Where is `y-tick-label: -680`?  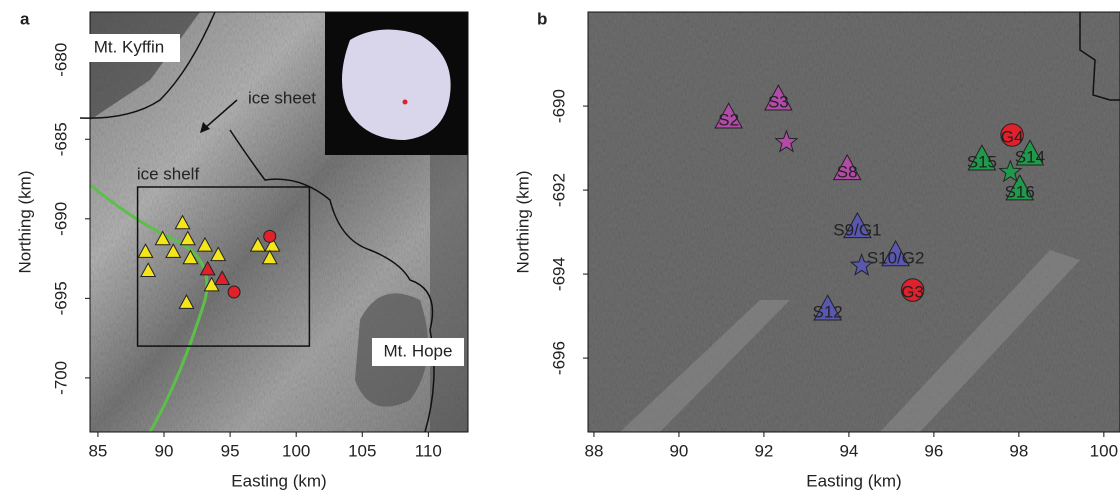 y-tick-label: -680 is located at coordinates (60, 60).